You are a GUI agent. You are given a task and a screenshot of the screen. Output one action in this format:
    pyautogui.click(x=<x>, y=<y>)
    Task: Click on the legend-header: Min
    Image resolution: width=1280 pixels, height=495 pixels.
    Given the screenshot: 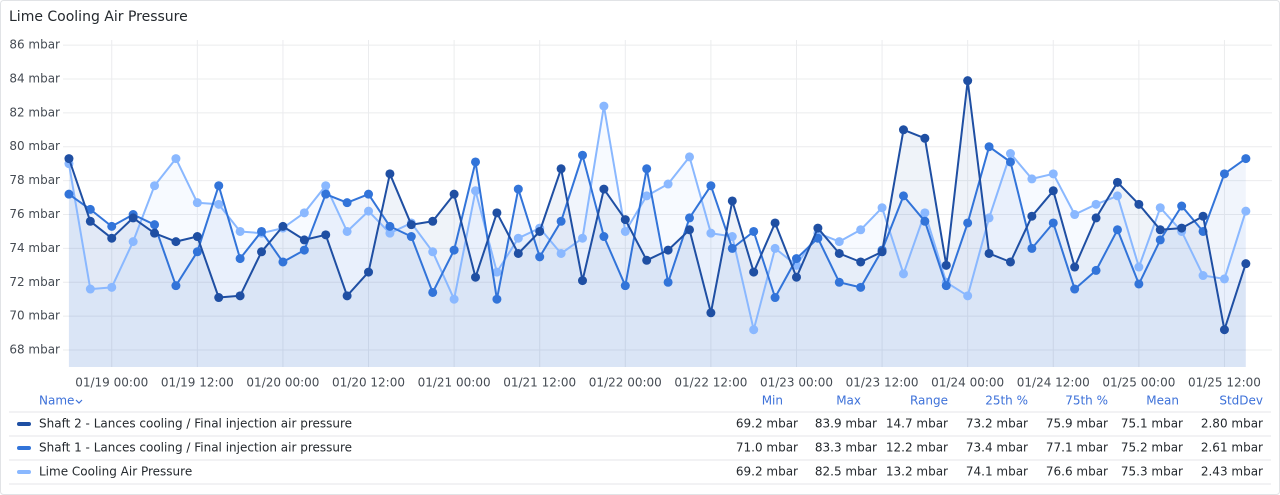 What is the action you would take?
    pyautogui.click(x=772, y=401)
    